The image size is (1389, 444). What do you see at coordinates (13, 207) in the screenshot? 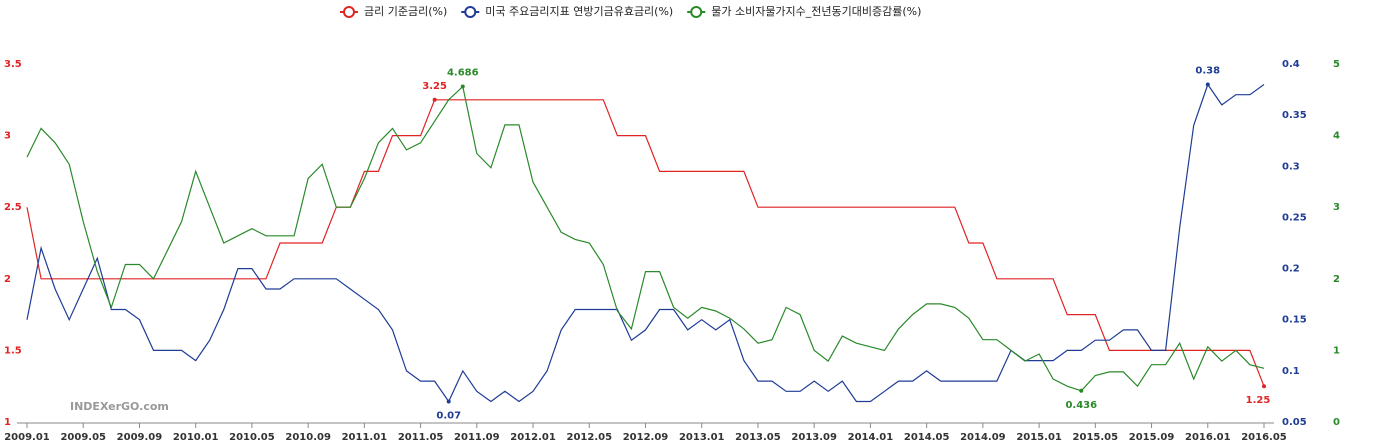
I see `y-tick-label: 2.5` at bounding box center [13, 207].